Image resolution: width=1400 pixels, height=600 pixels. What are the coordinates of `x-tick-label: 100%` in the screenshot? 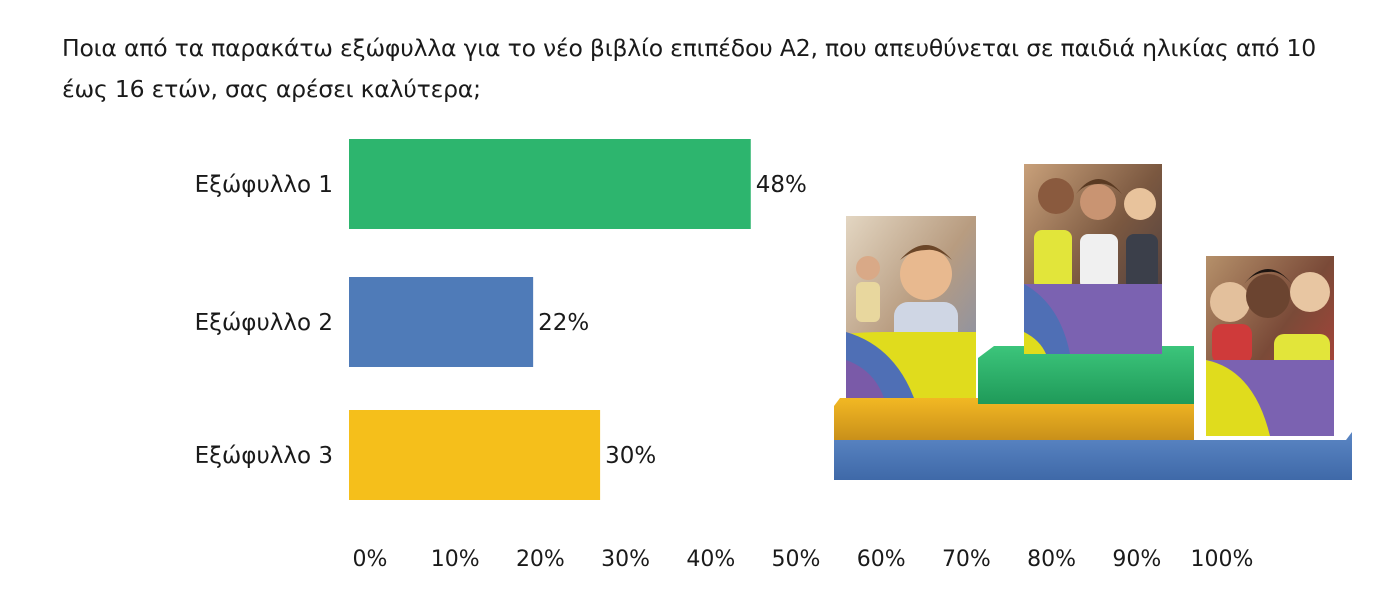 It's located at (1222, 559).